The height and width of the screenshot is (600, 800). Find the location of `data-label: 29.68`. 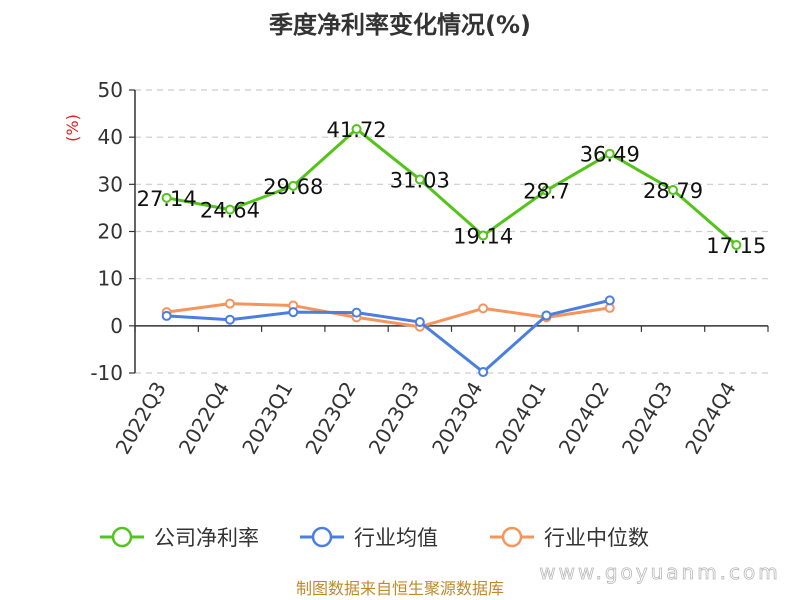

data-label: 29.68 is located at coordinates (293, 187).